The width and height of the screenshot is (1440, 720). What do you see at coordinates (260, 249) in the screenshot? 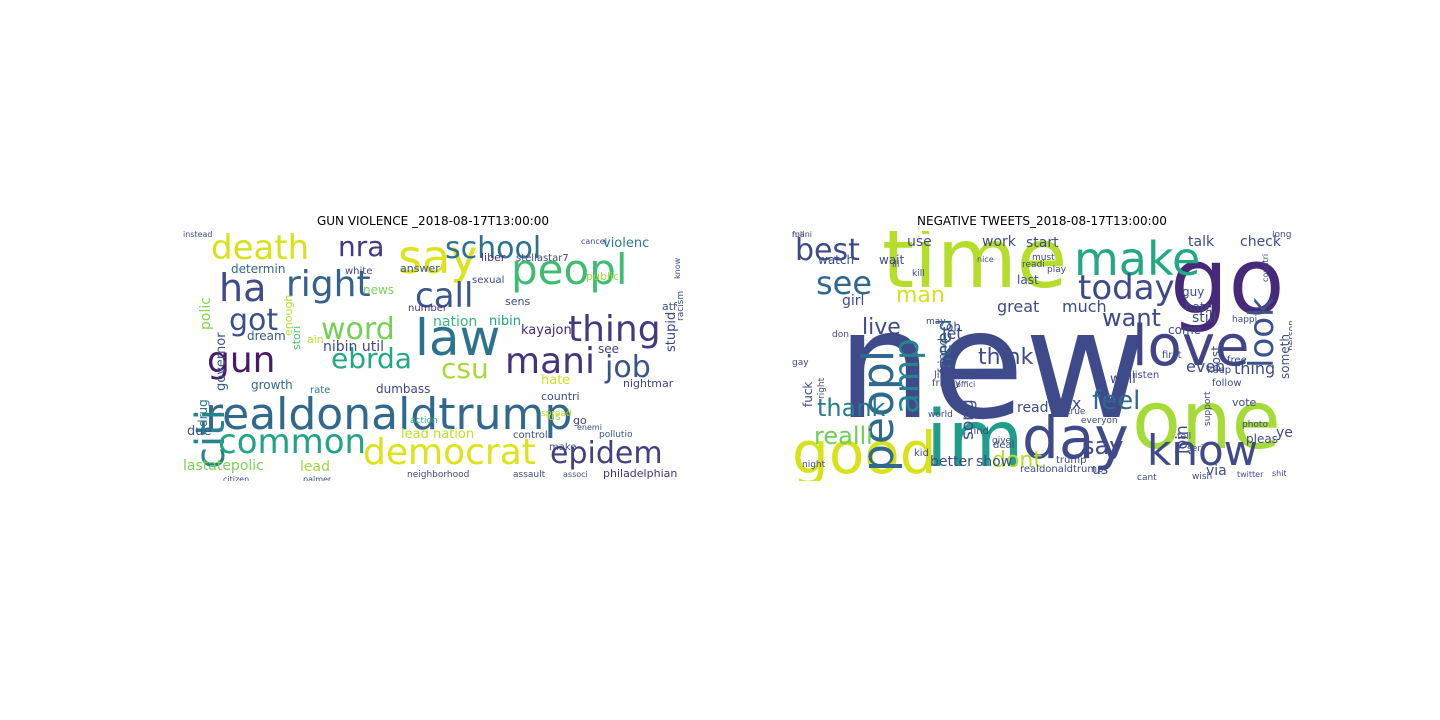
I see `gun-violence-word: death` at bounding box center [260, 249].